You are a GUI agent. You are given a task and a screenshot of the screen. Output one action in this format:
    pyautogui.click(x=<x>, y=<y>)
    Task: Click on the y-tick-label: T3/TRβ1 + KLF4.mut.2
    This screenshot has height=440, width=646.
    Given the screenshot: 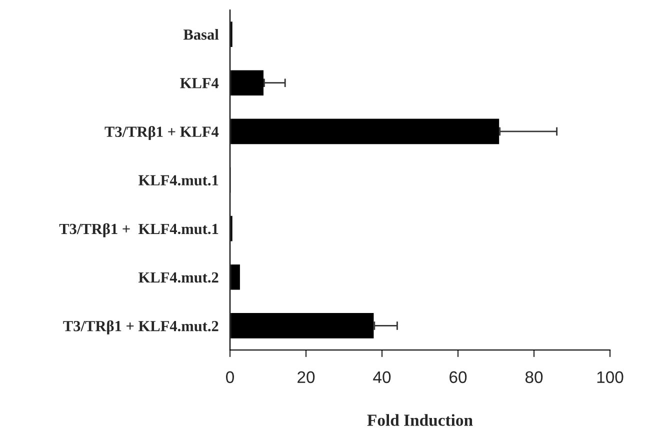 What is the action you would take?
    pyautogui.click(x=140, y=327)
    